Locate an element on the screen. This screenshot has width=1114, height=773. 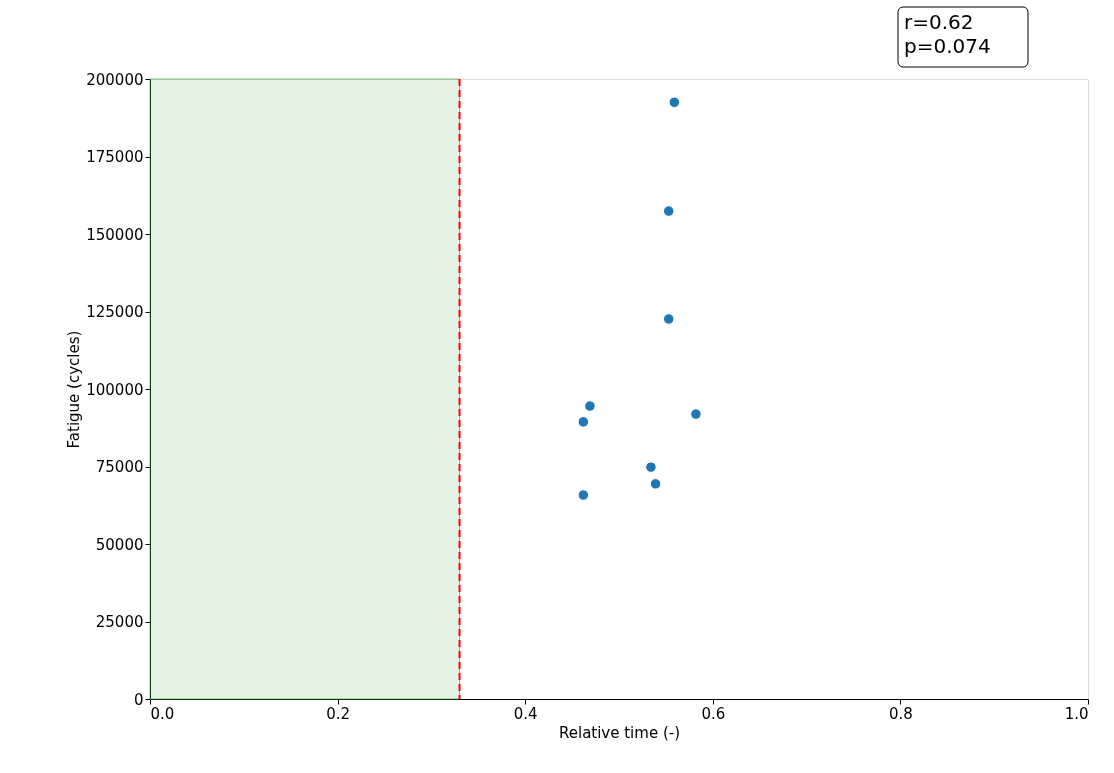
y-tick-label: 50000 is located at coordinates (119, 544).